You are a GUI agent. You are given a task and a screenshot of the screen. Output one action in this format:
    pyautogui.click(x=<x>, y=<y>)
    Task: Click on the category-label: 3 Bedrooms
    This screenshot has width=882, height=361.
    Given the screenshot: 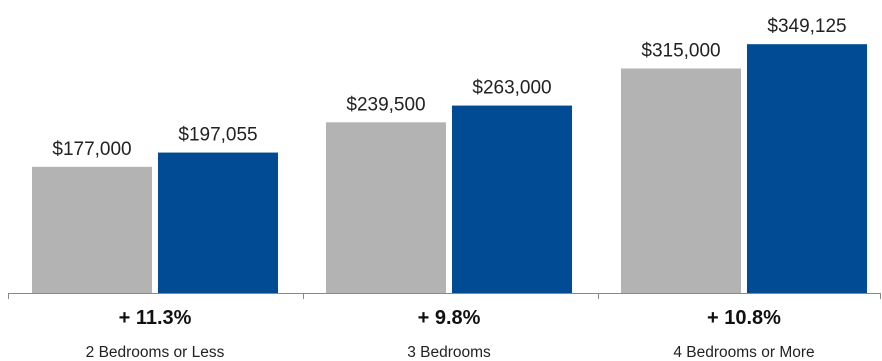 What is the action you would take?
    pyautogui.click(x=449, y=352)
    